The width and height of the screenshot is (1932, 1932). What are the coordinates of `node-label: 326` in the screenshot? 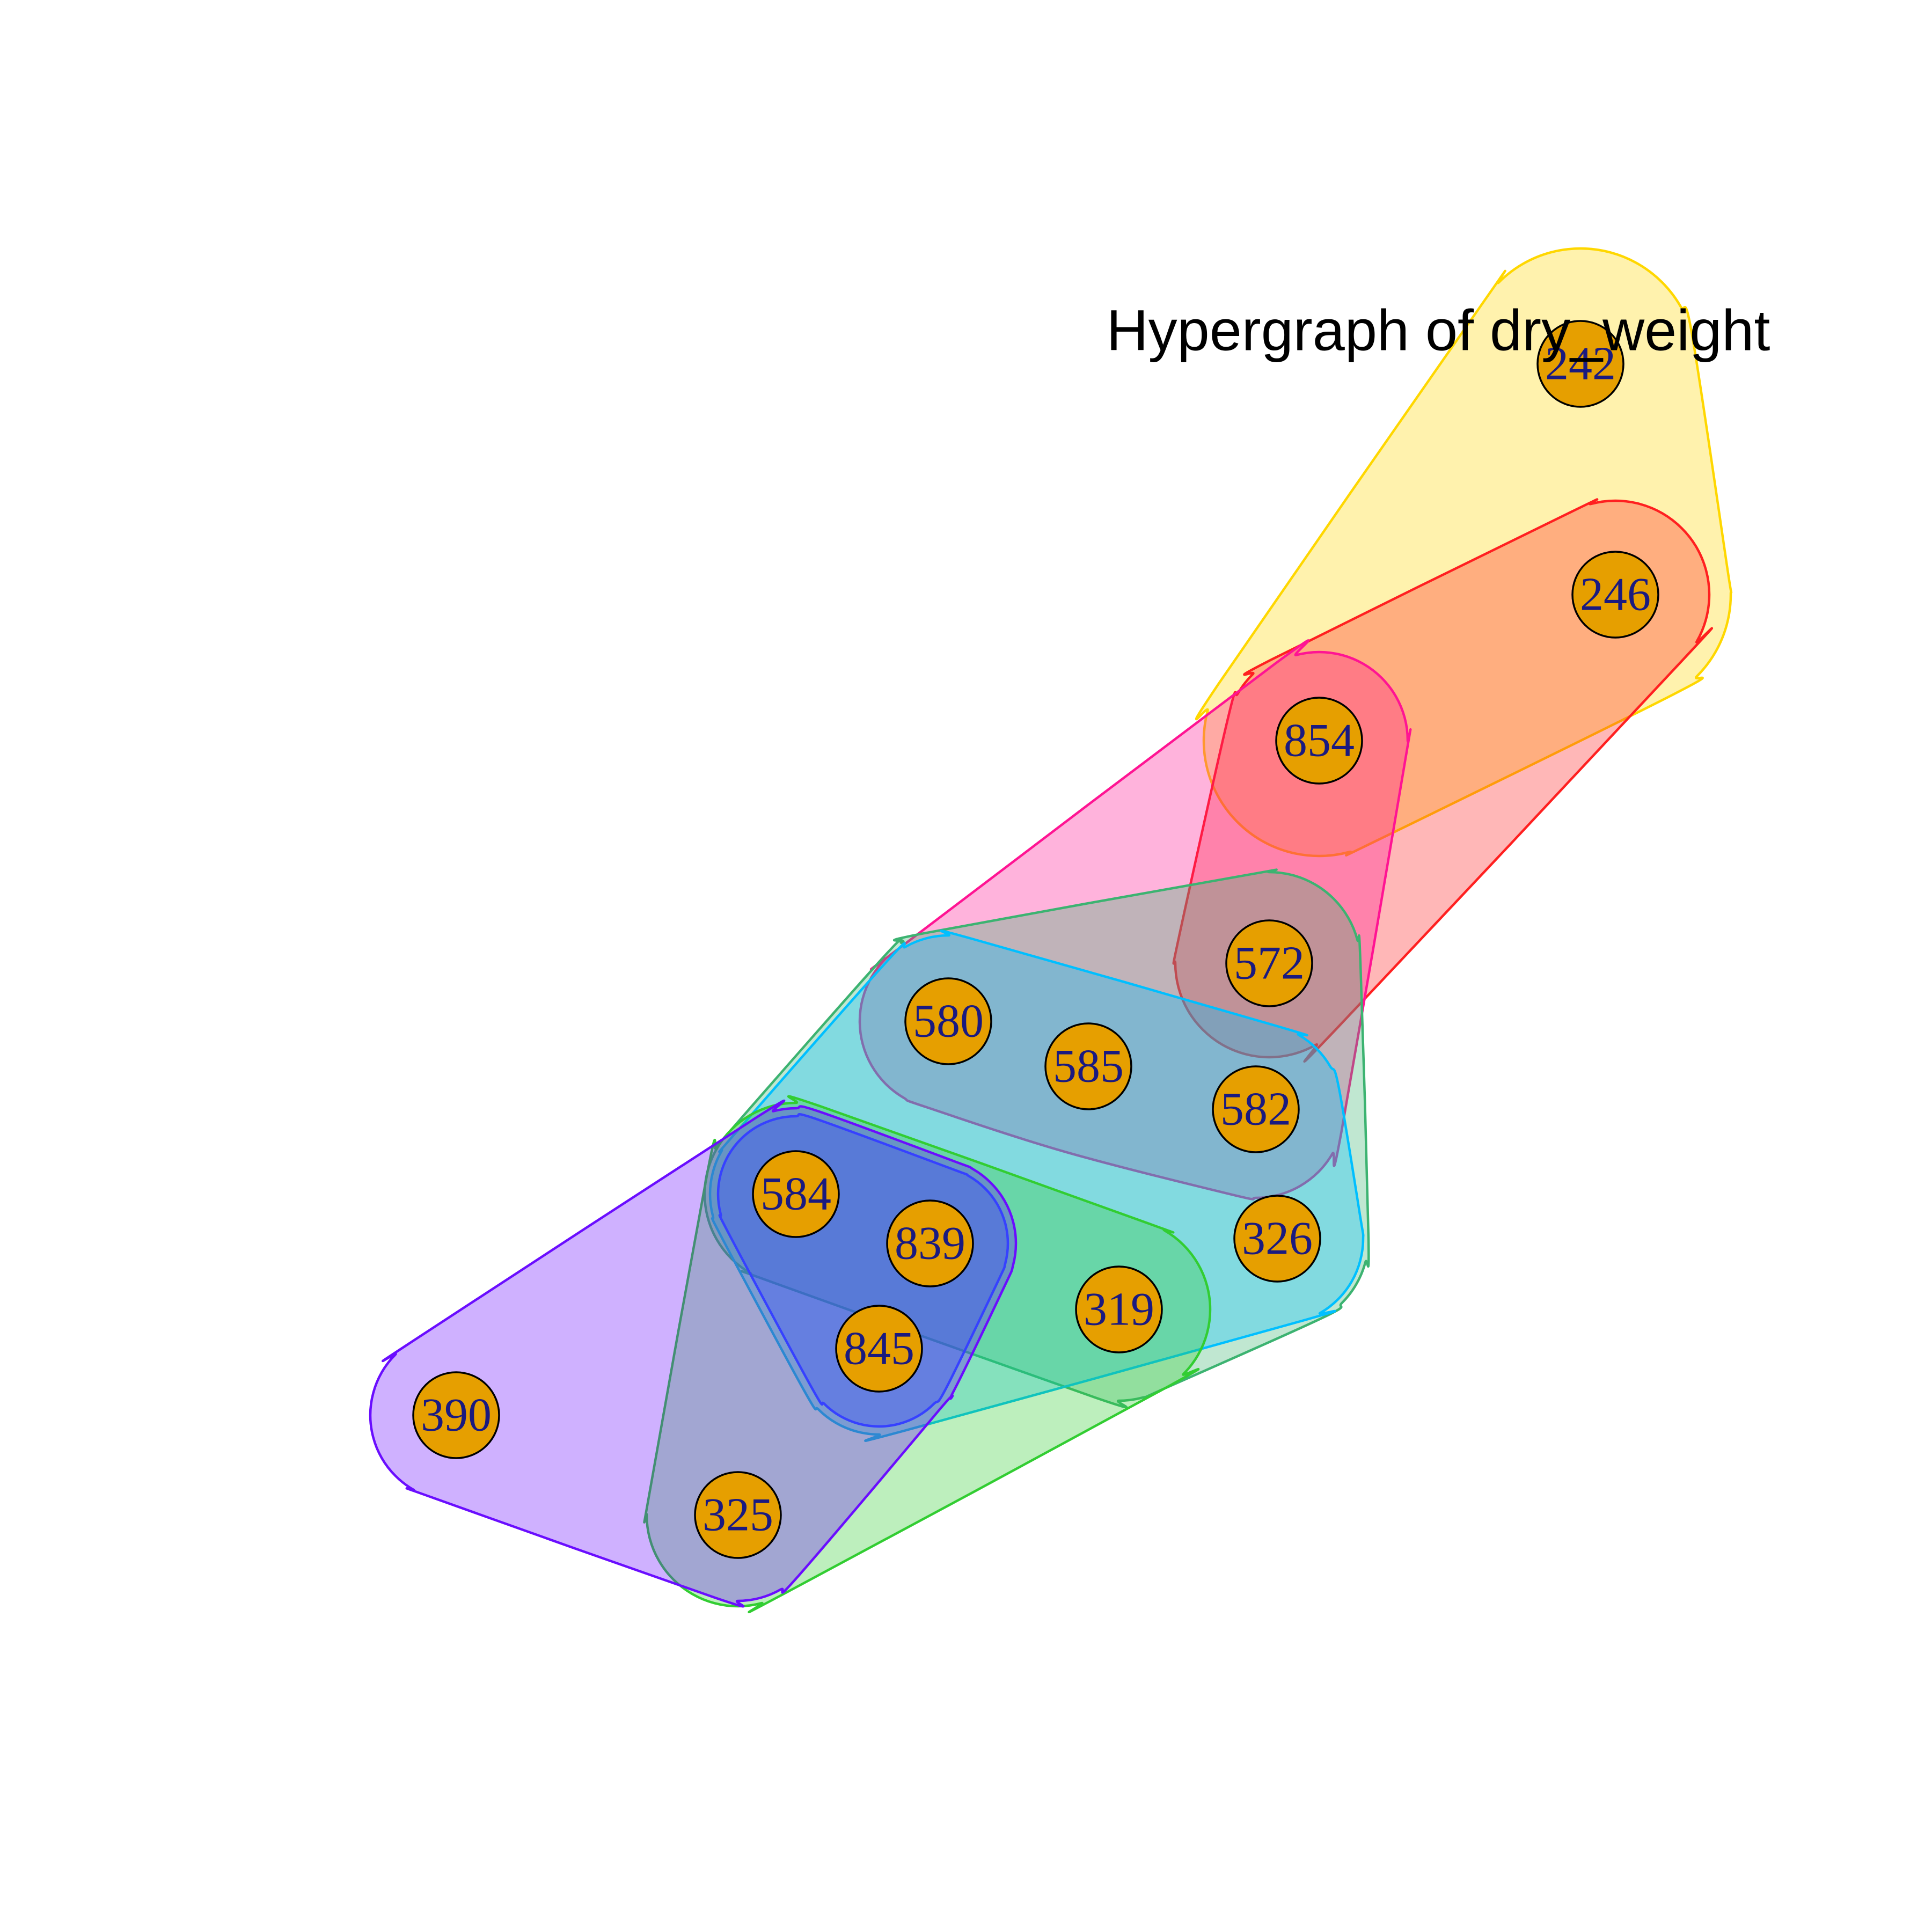 It's located at (1277, 1239).